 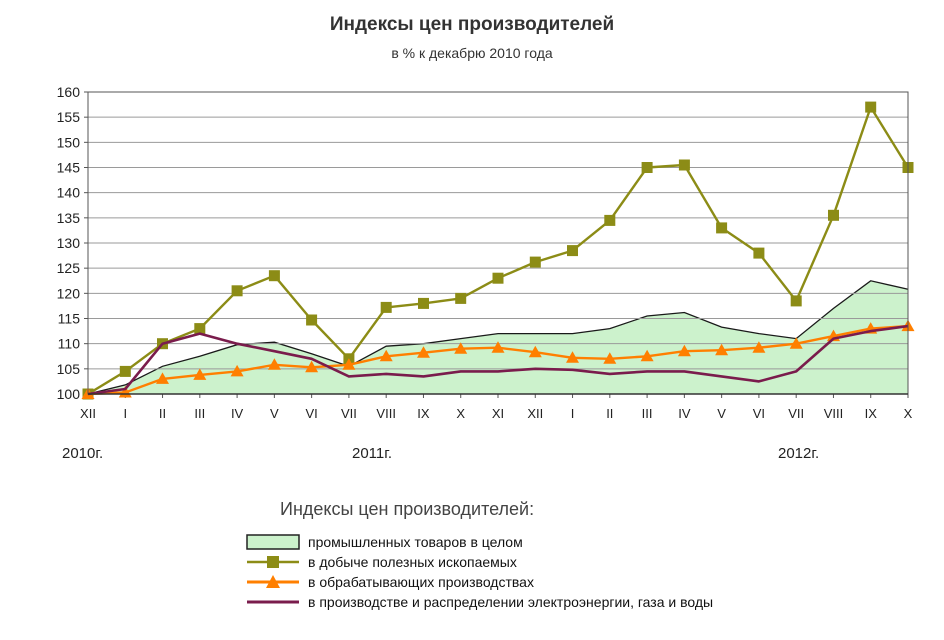 I want to click on chart-subtitle: в % к декабрю 2010 года, so click(x=472, y=53).